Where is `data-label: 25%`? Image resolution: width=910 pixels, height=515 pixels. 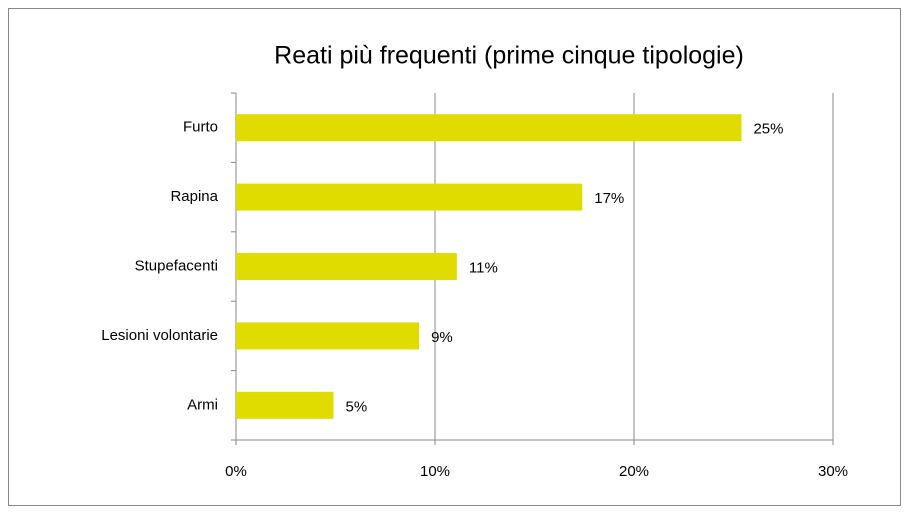 data-label: 25% is located at coordinates (768, 129).